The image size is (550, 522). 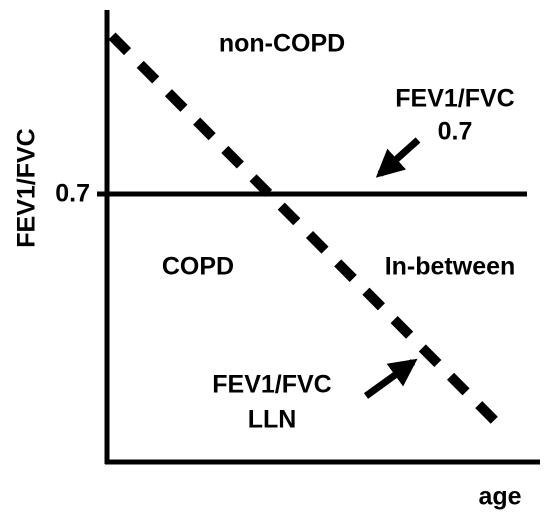 I want to click on annotation: 0.7, so click(x=455, y=132).